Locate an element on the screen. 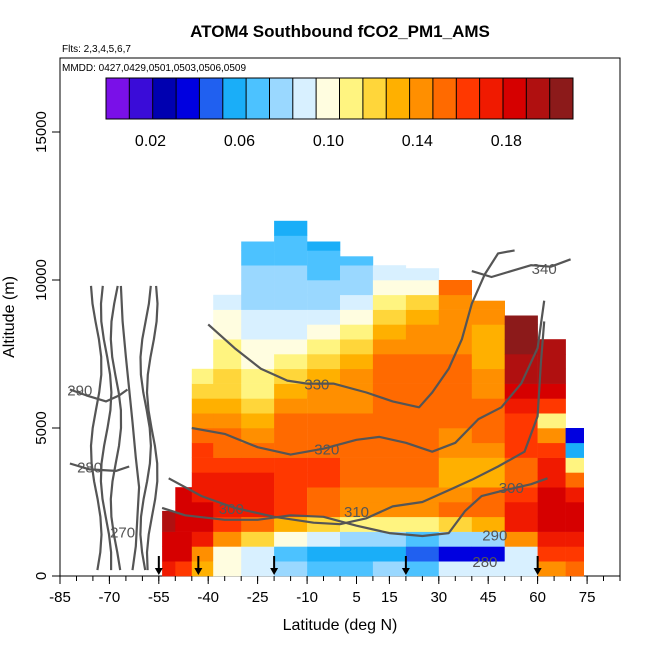 Image resolution: width=650 pixels, height=650 pixels. x-axis-tick-label: -70 is located at coordinates (110, 597).